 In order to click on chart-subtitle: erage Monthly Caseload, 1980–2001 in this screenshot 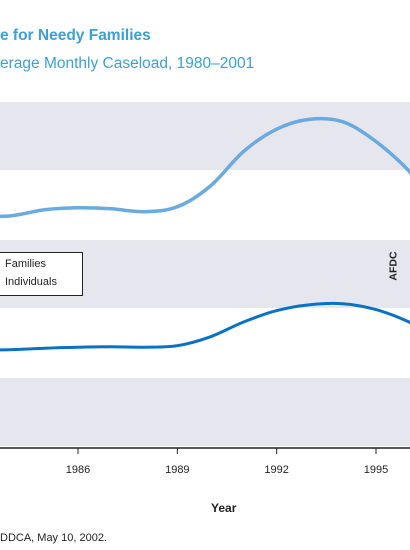, I will do `click(127, 63)`.